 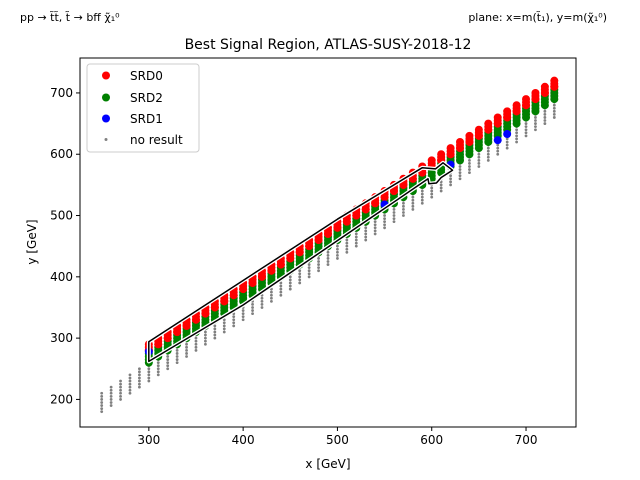 What do you see at coordinates (106, 139) in the screenshot?
I see `legend-marker-no-result` at bounding box center [106, 139].